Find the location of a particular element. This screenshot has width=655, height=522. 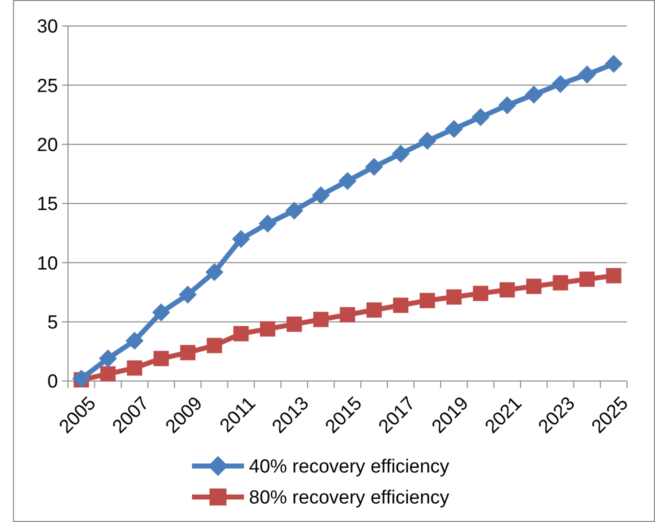

legend-label: 40% recovery efficiency is located at coordinates (349, 467).